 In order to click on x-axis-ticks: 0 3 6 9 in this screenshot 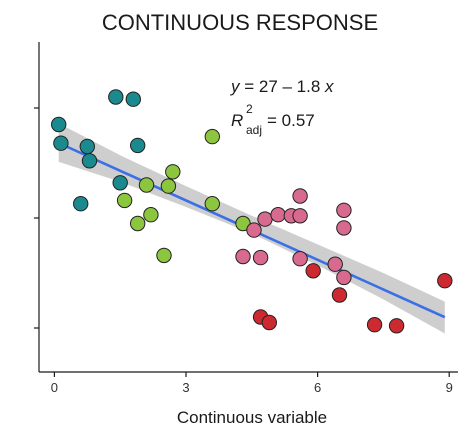, I will do `click(252, 383)`.